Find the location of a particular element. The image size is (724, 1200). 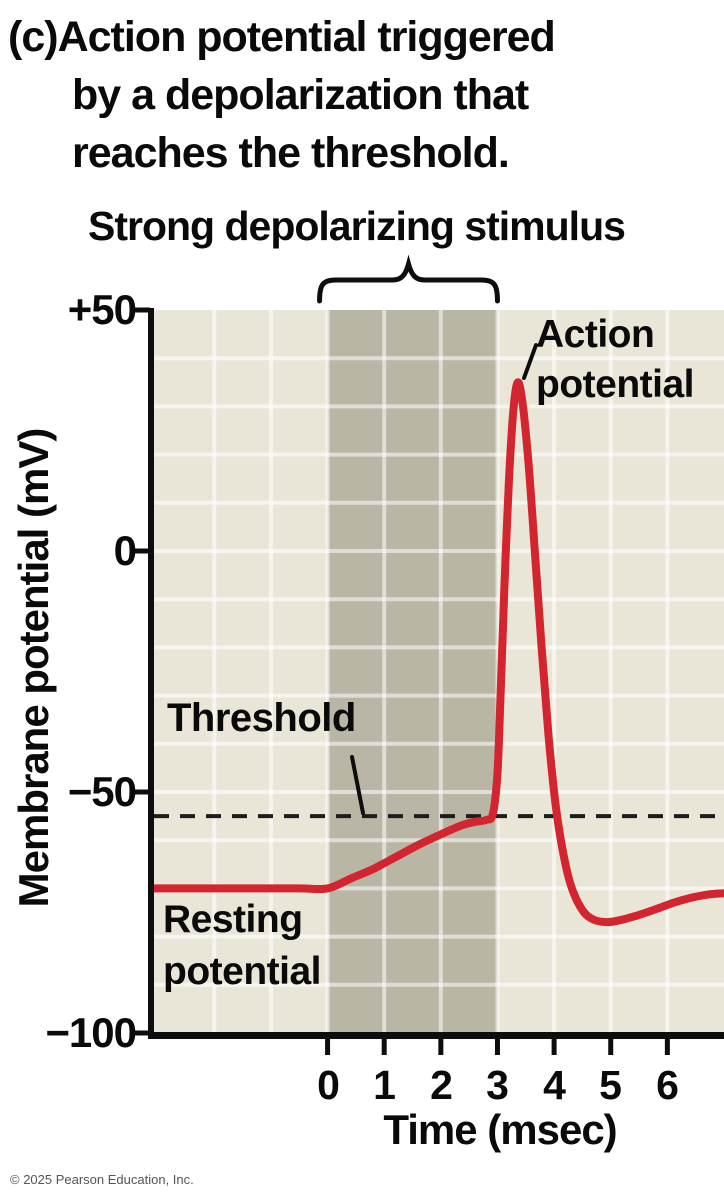

x-tick-4: 4 is located at coordinates (554, 1085).